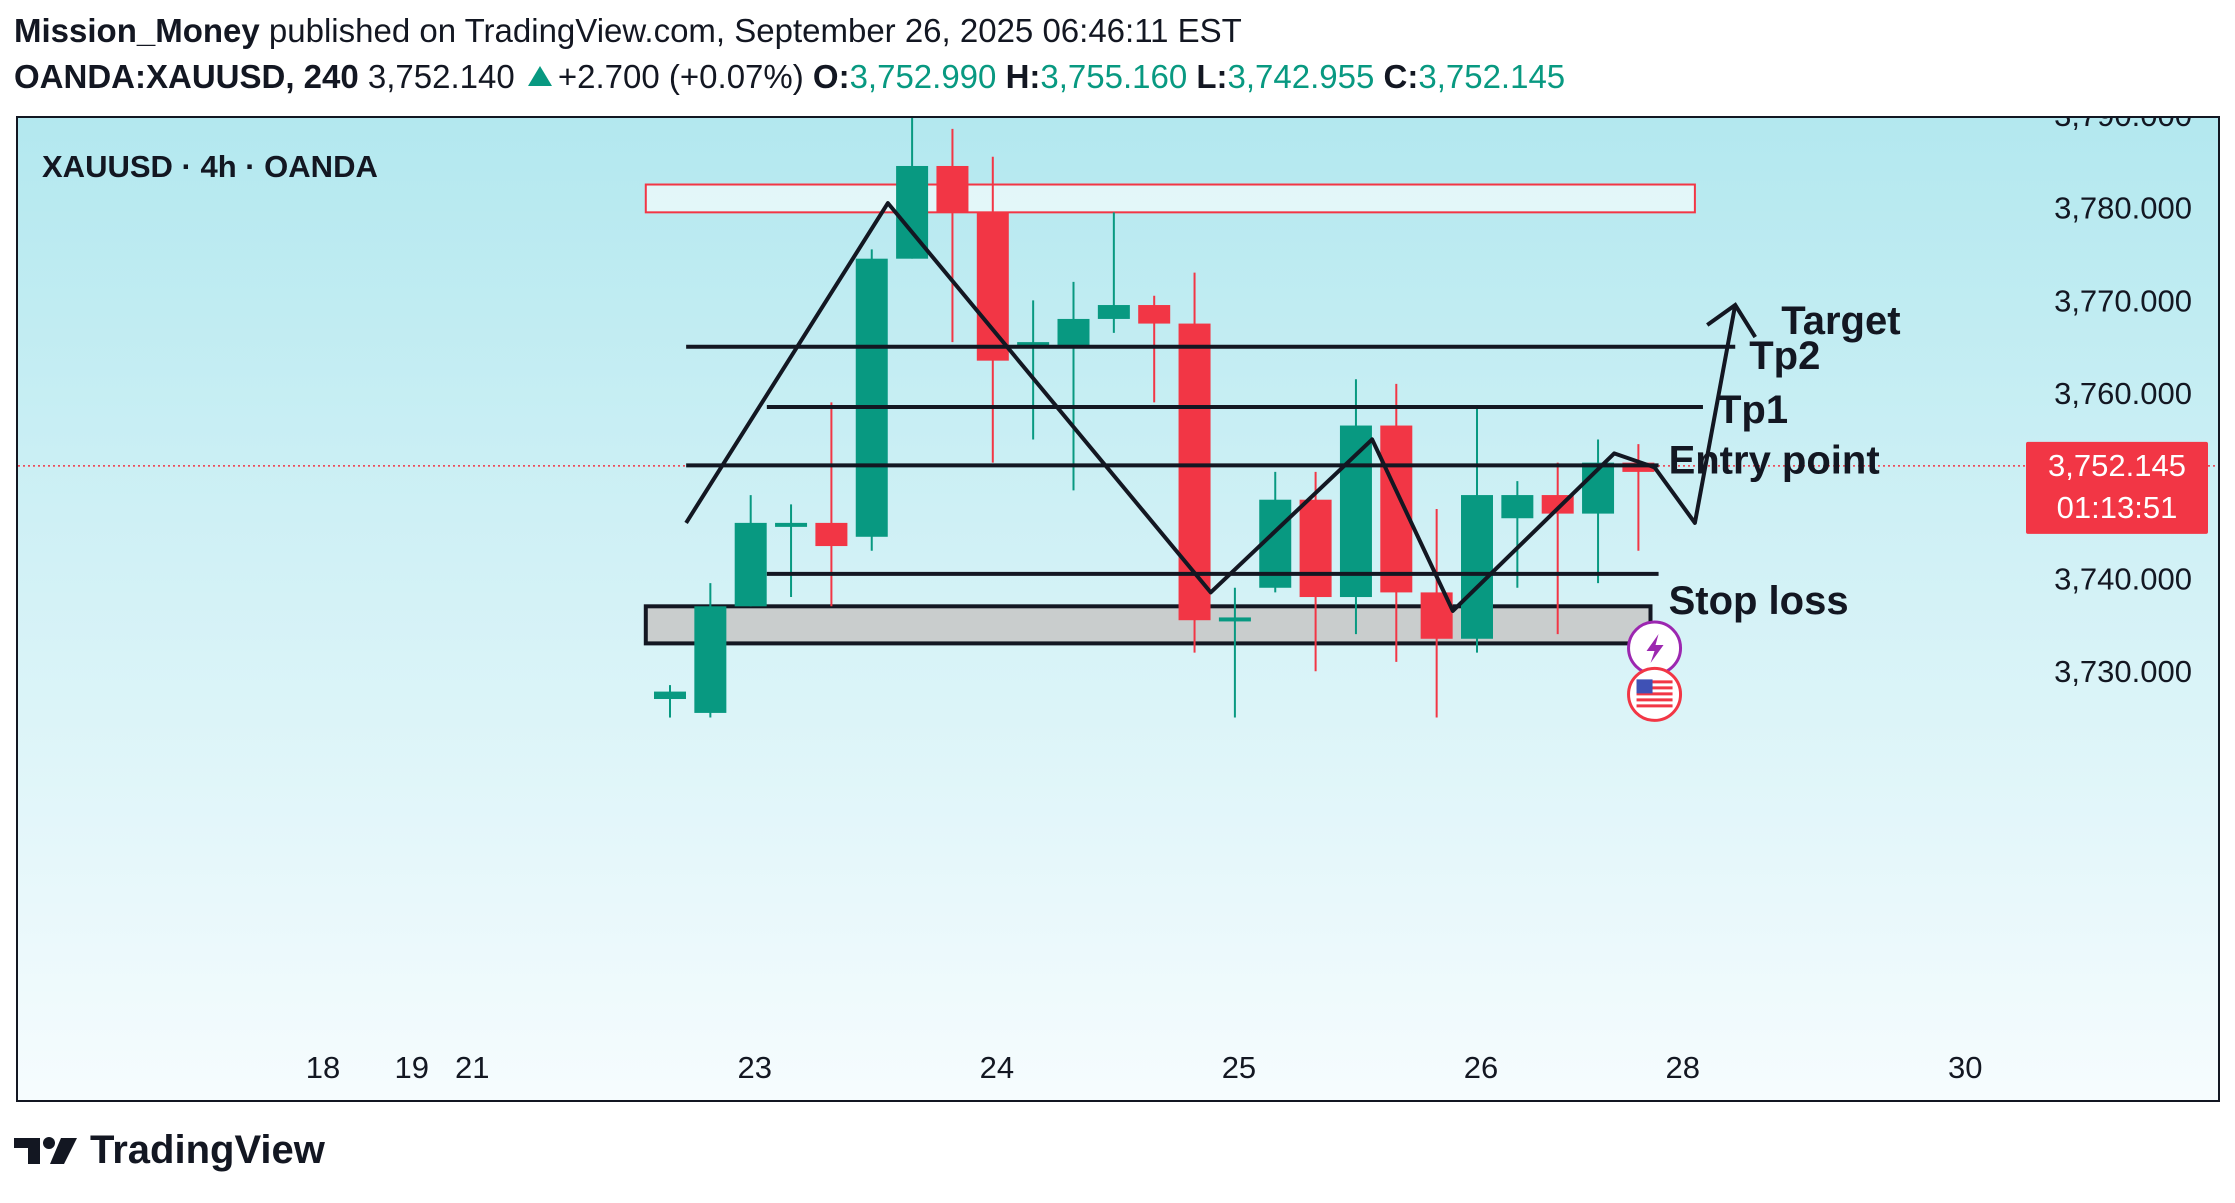 This screenshot has height=1203, width=2235. I want to click on bar-countdown-label: 01:13:51, so click(2117, 507).